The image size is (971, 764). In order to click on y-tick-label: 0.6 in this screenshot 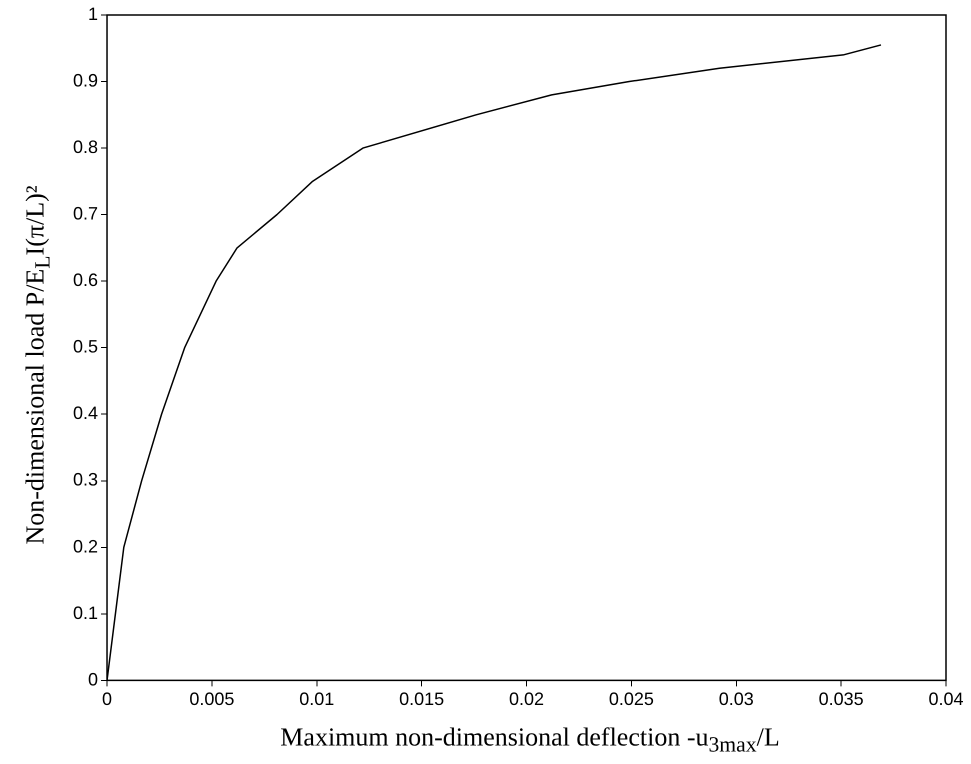, I will do `click(85, 280)`.